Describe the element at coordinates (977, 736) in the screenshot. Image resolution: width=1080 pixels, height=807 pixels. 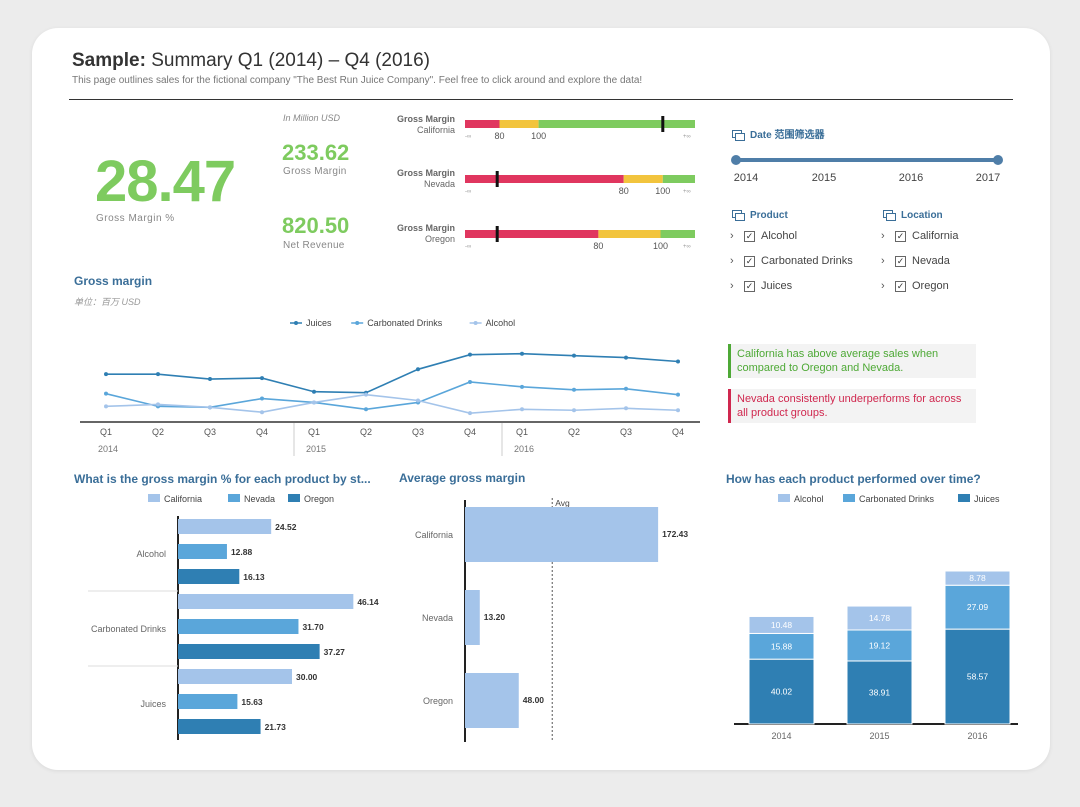
I see `x-tick-label: 2016` at that location.